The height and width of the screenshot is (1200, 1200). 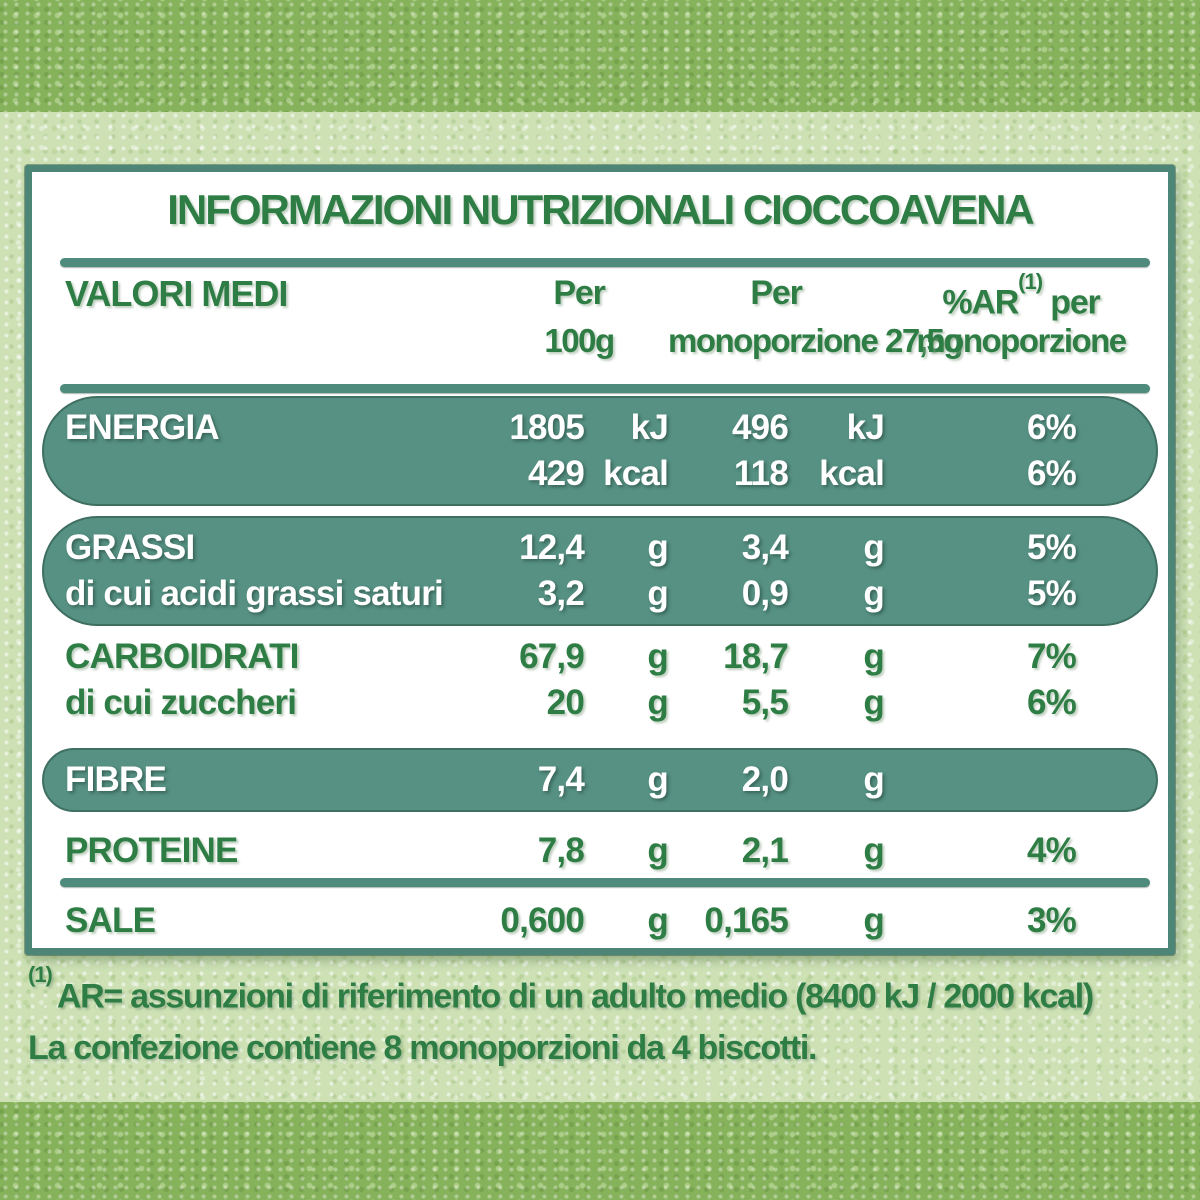 What do you see at coordinates (116, 779) in the screenshot?
I see `nutrient-label: FIBRE` at bounding box center [116, 779].